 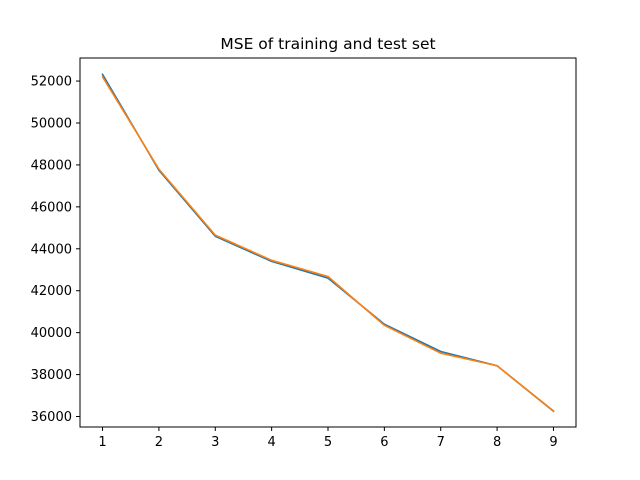 I want to click on x-tick-label: 5, so click(x=328, y=442).